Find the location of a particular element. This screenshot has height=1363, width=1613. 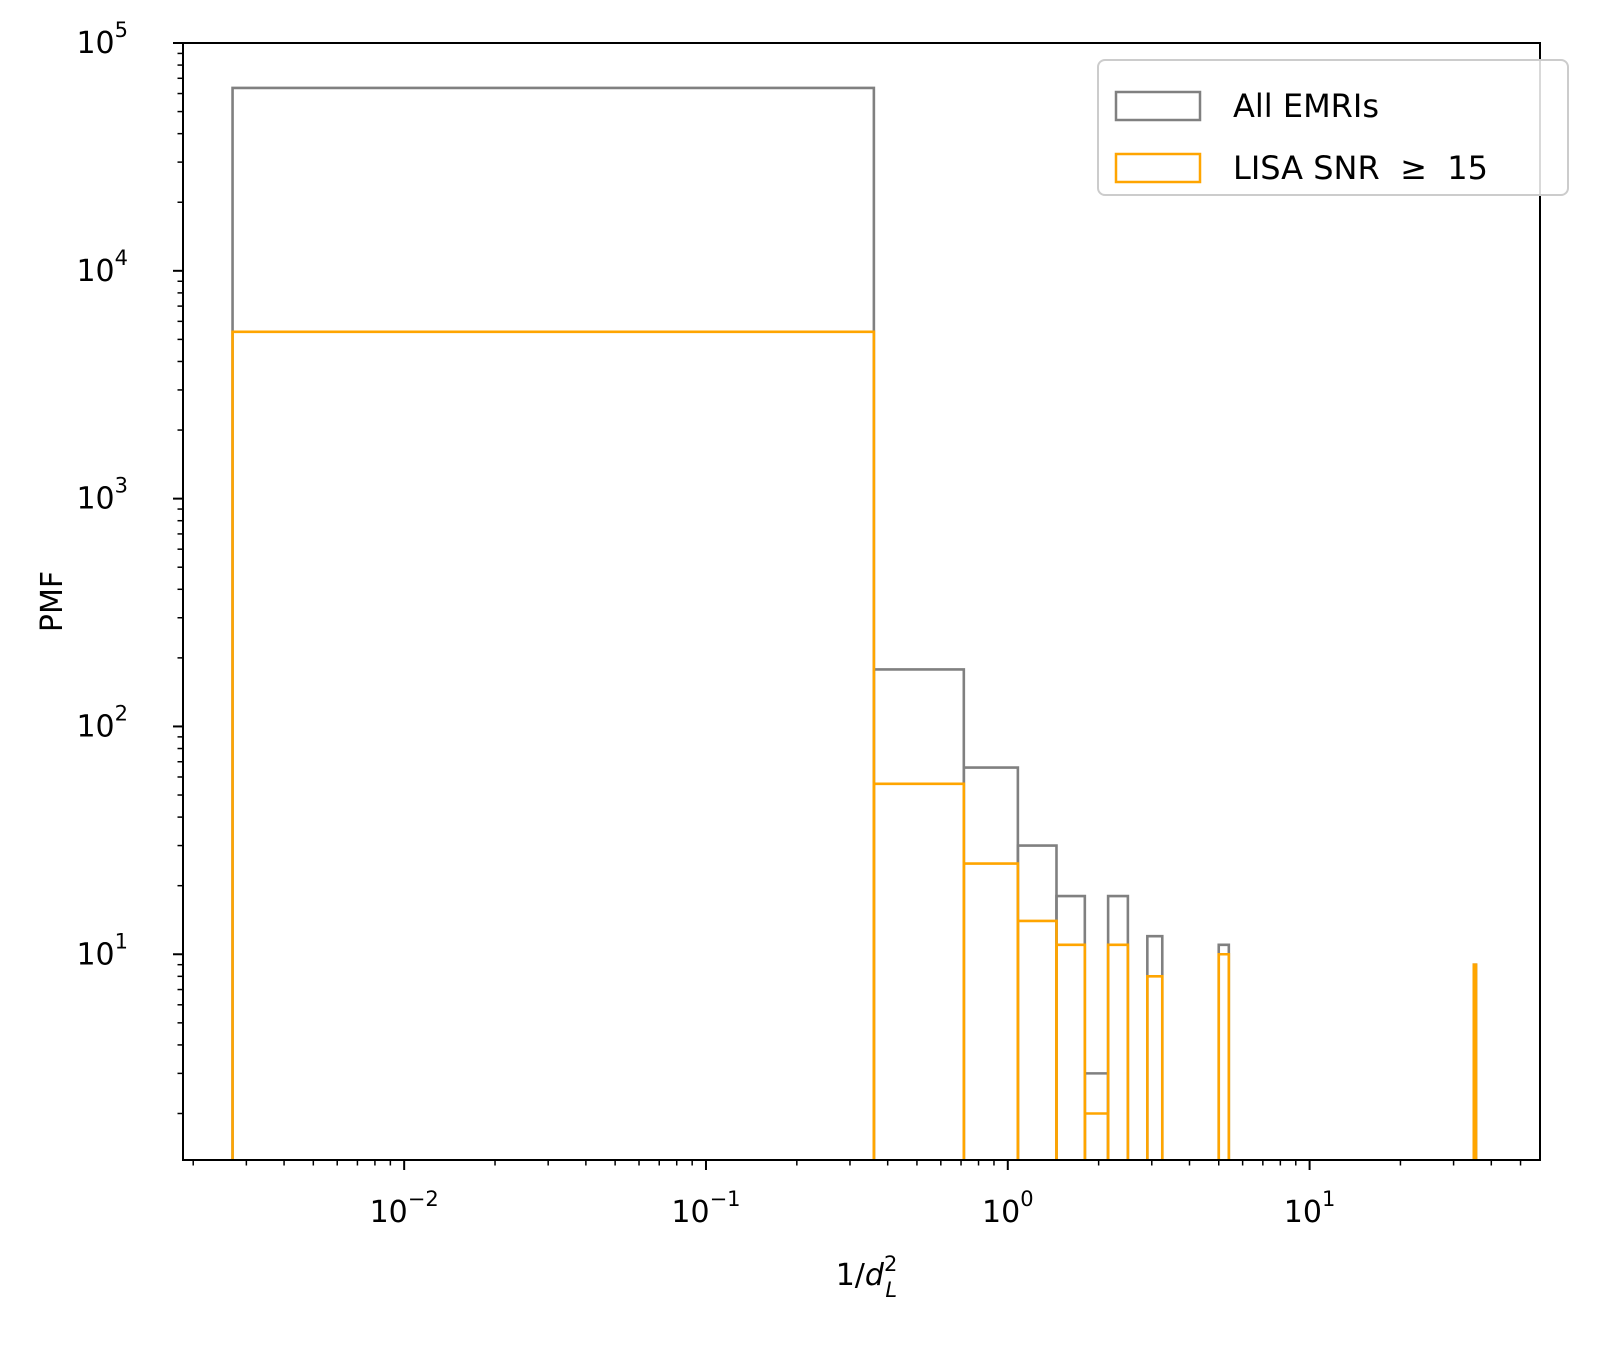

legend: All EMRIs LISA SNR ≥ 15 is located at coordinates (1333, 127).